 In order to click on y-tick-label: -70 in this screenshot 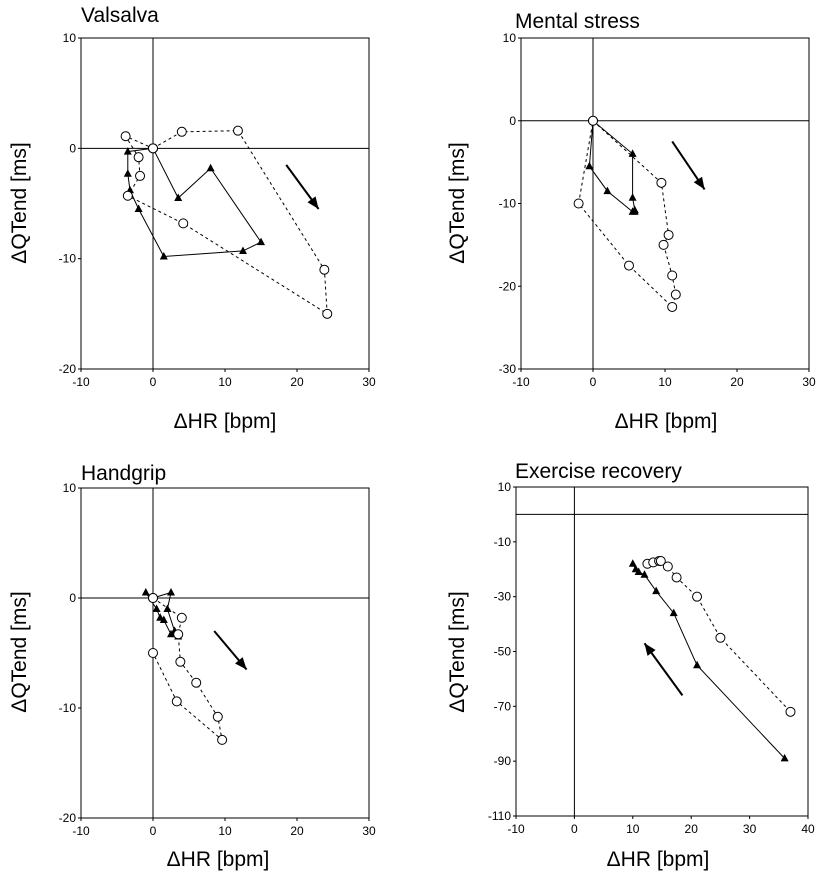, I will do `click(503, 706)`.